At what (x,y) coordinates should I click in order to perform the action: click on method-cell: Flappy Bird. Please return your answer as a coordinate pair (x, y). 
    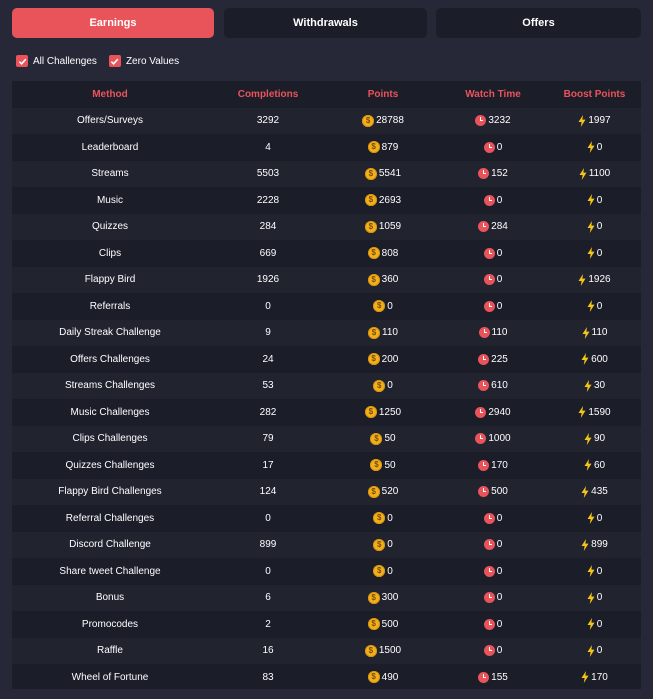
    Looking at the image, I should click on (110, 280).